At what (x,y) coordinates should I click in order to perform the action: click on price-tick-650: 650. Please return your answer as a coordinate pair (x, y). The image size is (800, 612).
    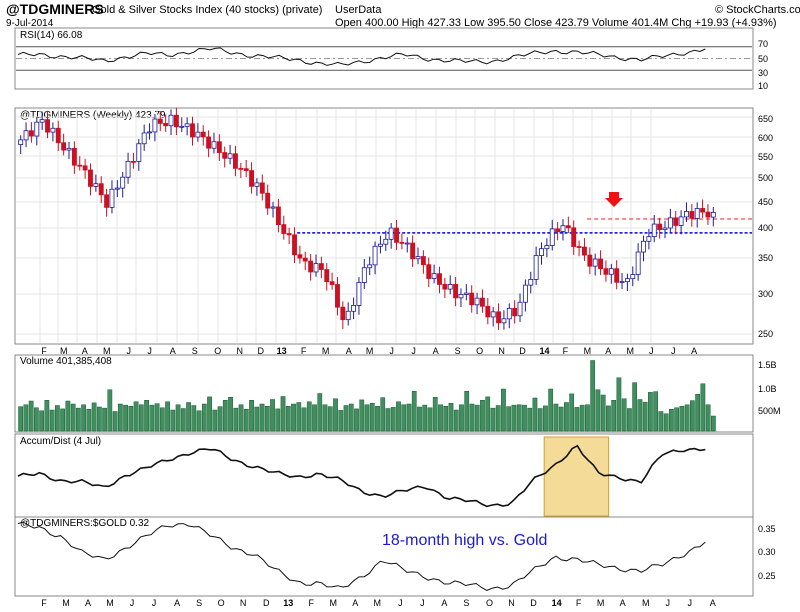
    Looking at the image, I should click on (765, 119).